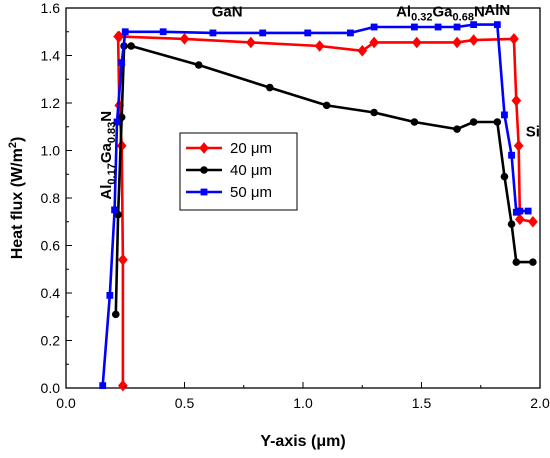 This screenshot has height=458, width=550. I want to click on y-tick-label: 0.8, so click(51, 198).